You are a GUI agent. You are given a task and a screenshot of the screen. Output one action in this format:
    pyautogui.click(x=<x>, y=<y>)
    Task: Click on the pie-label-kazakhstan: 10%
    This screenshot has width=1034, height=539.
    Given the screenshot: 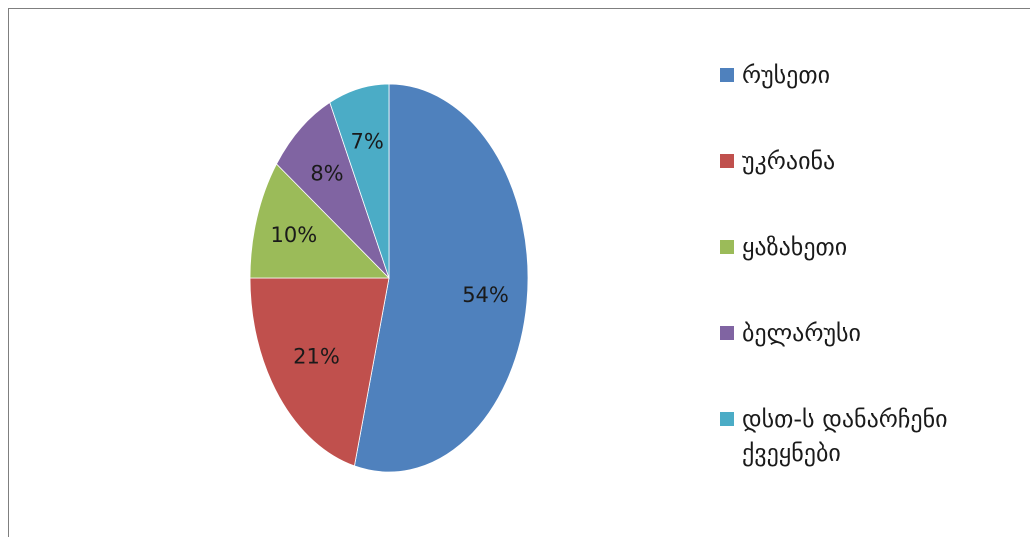 What is the action you would take?
    pyautogui.click(x=293, y=235)
    